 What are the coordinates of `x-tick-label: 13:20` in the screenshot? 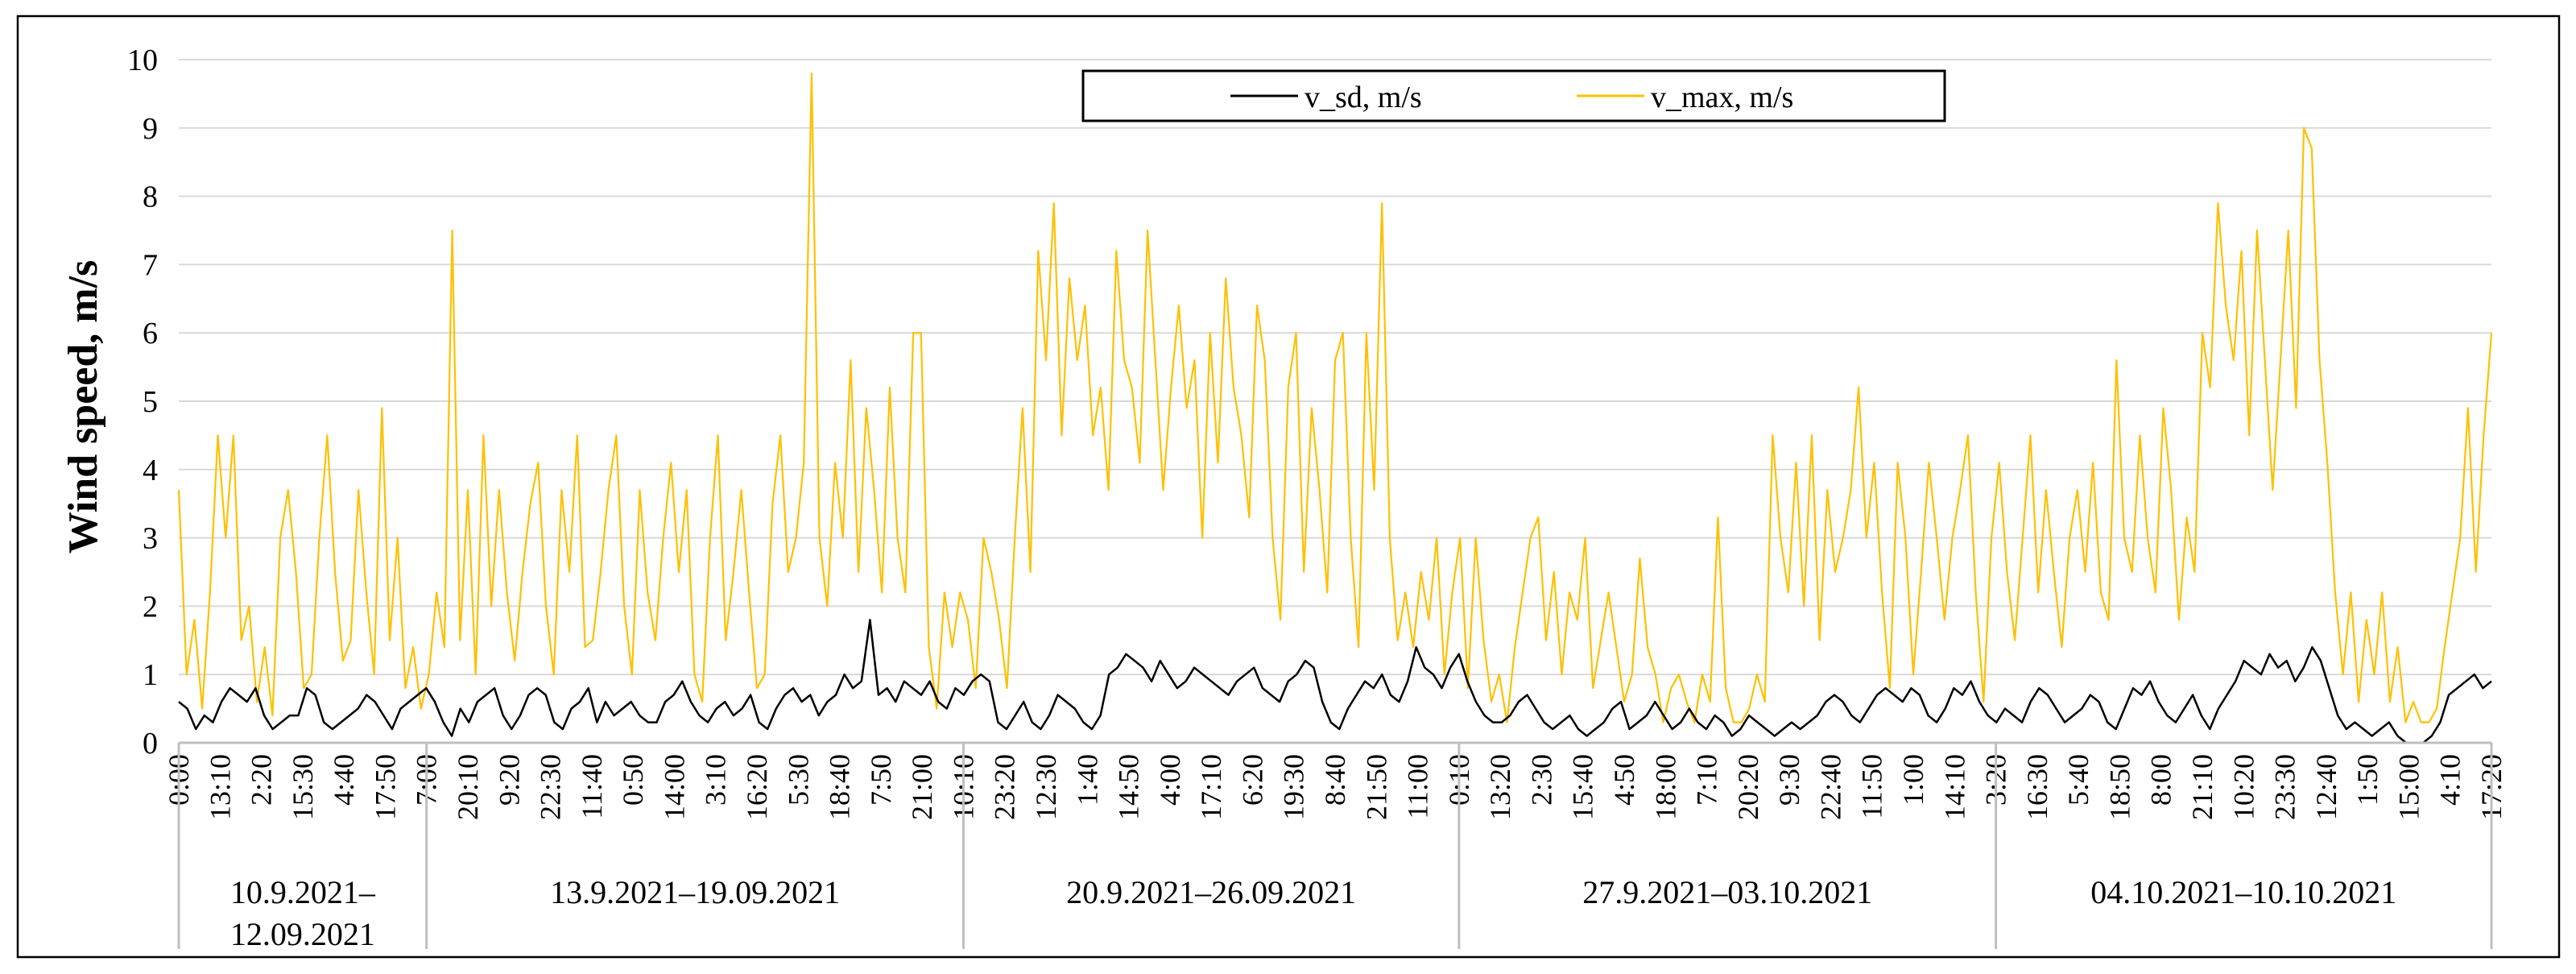 It's located at (1500, 787).